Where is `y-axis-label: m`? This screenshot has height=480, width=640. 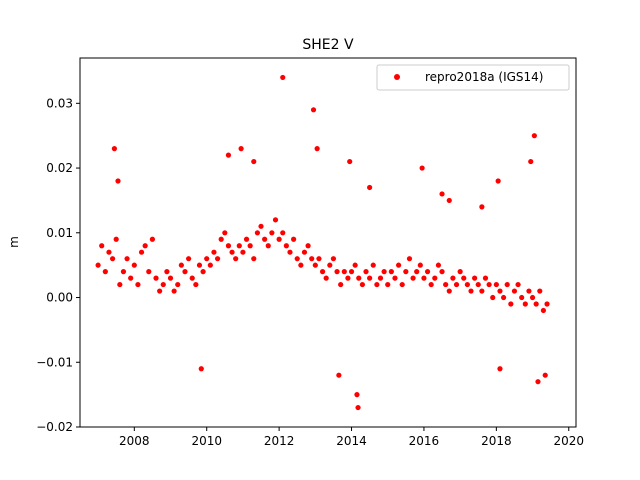 y-axis-label: m is located at coordinates (14, 242).